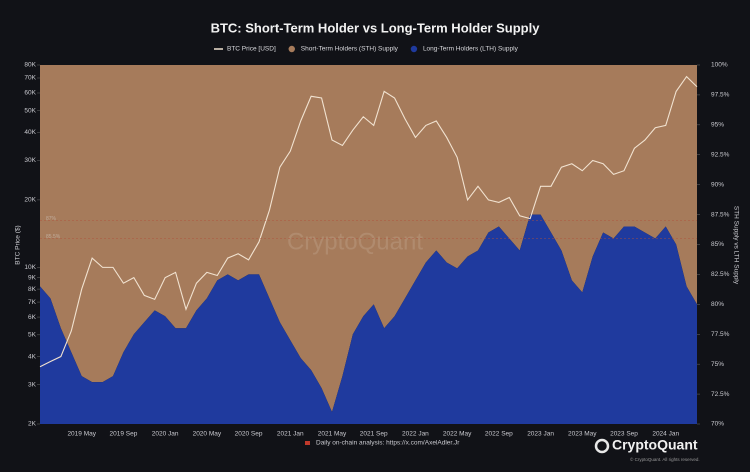  I want to click on brand-logo, so click(602, 446).